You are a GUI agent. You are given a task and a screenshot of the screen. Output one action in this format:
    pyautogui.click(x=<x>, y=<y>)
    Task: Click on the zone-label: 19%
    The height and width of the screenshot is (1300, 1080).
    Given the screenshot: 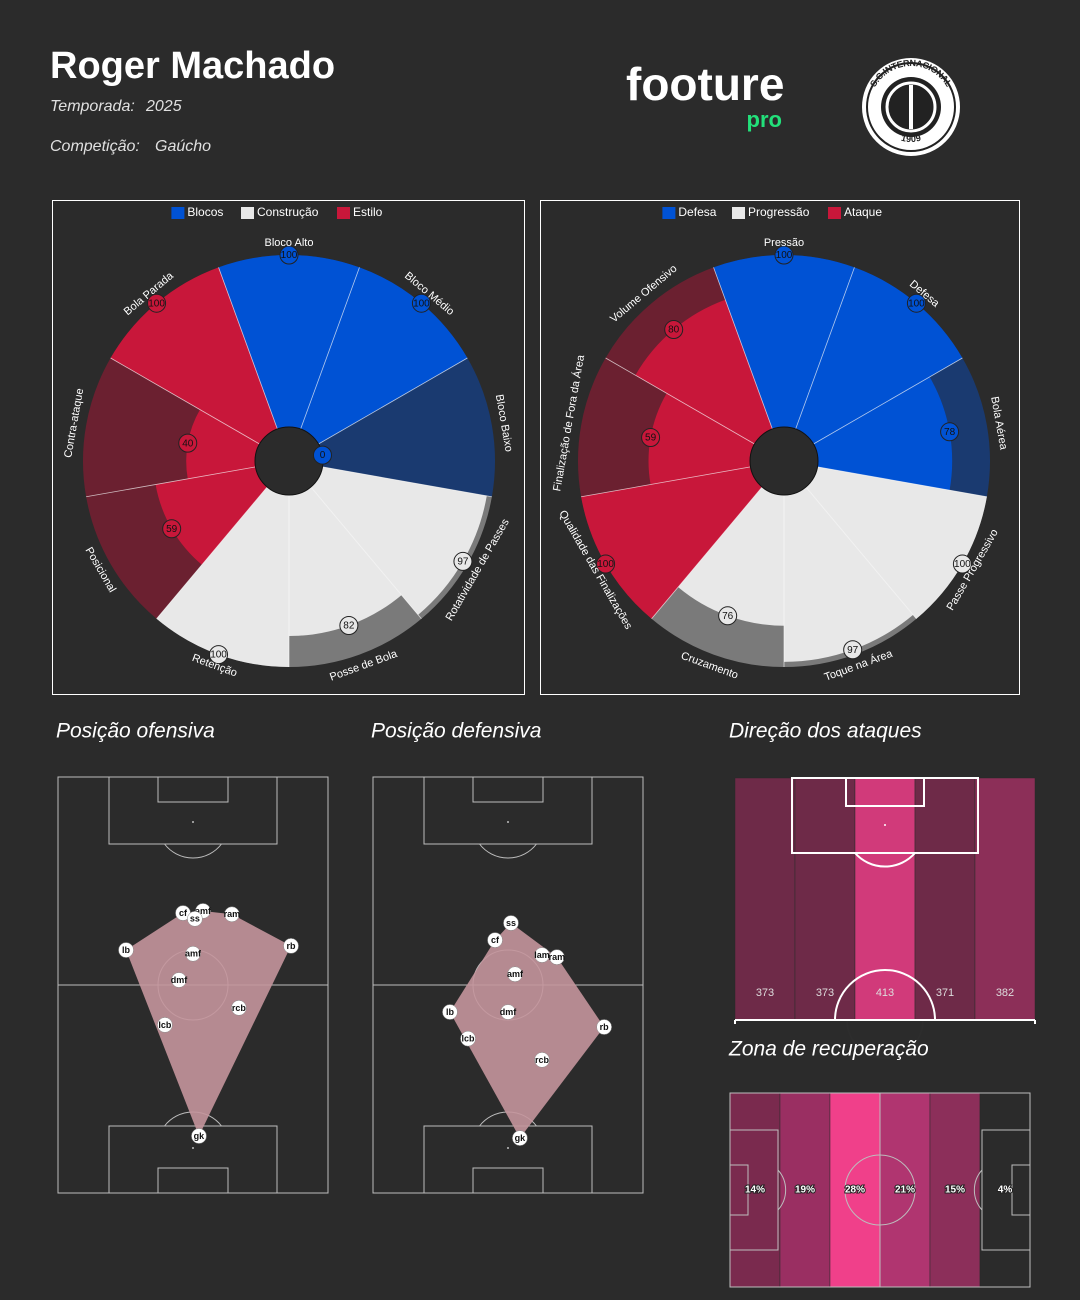 What is the action you would take?
    pyautogui.click(x=805, y=1190)
    